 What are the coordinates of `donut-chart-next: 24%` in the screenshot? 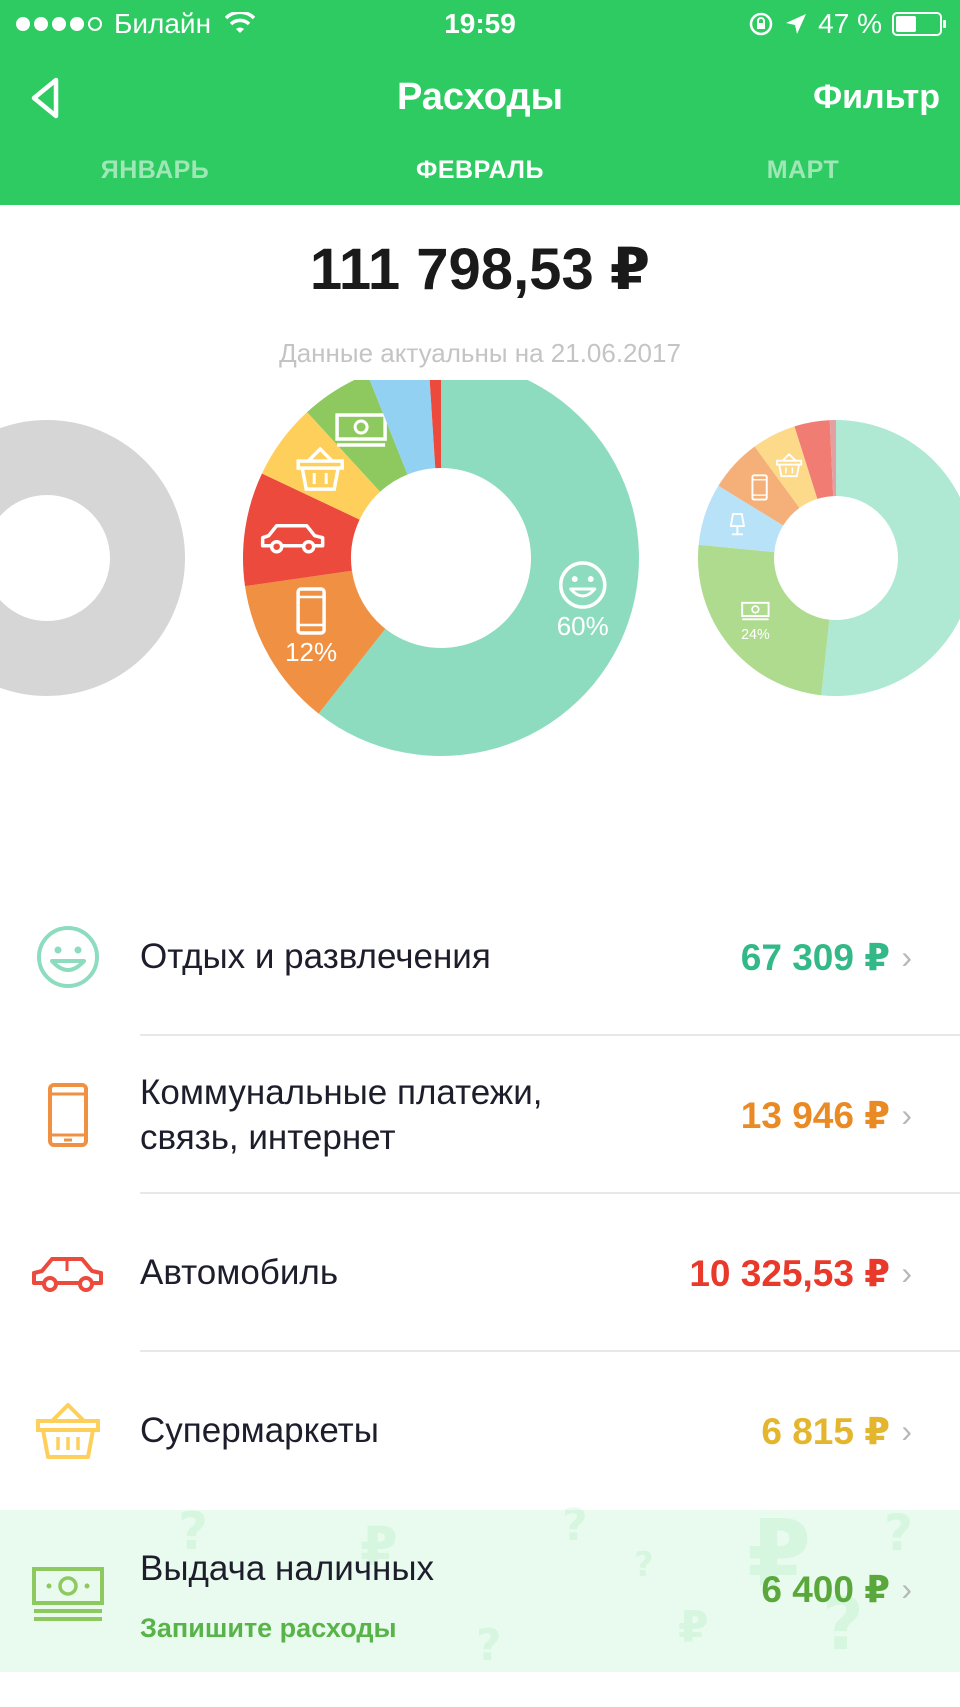 It's located at (829, 558).